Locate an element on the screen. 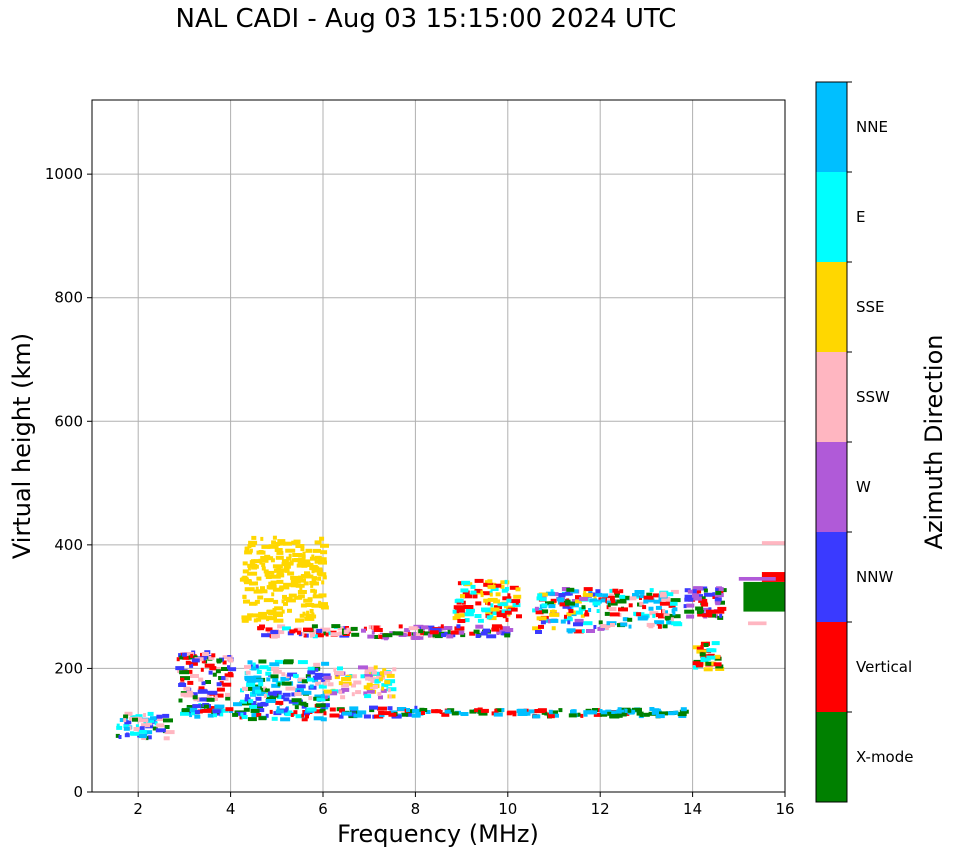 This screenshot has height=857, width=958. x-axis-label: Frequency (MHz) is located at coordinates (438, 834).